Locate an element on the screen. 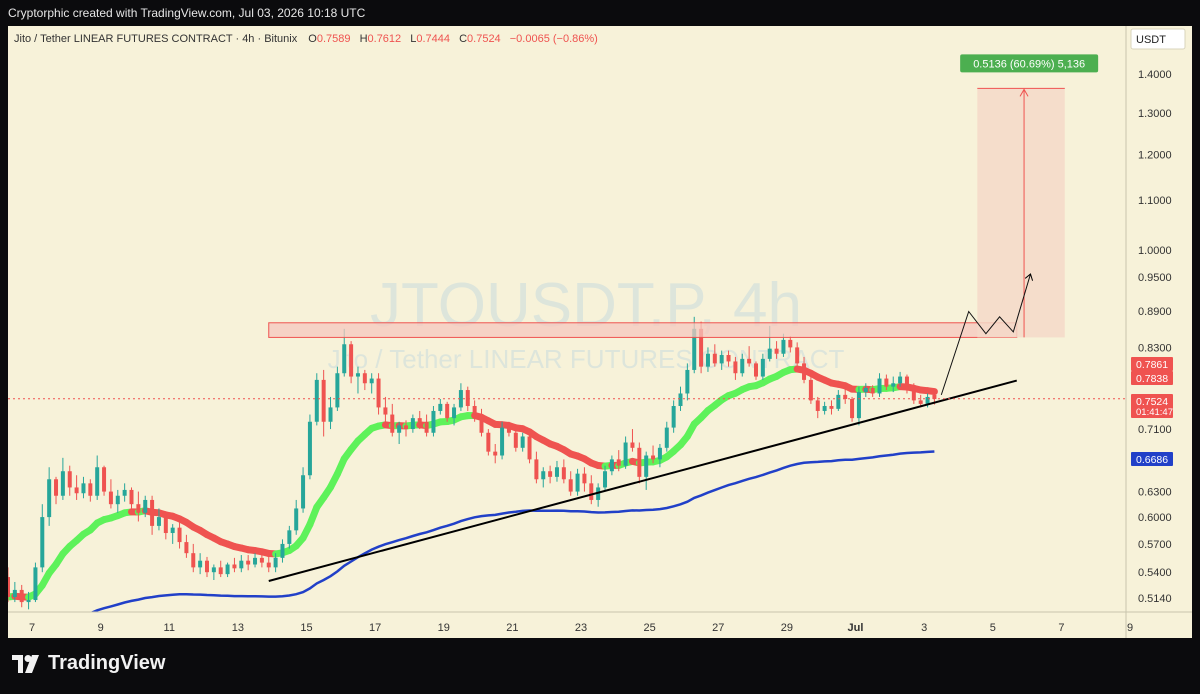 The width and height of the screenshot is (1200, 694). x-tick-label: 29 is located at coordinates (787, 628).